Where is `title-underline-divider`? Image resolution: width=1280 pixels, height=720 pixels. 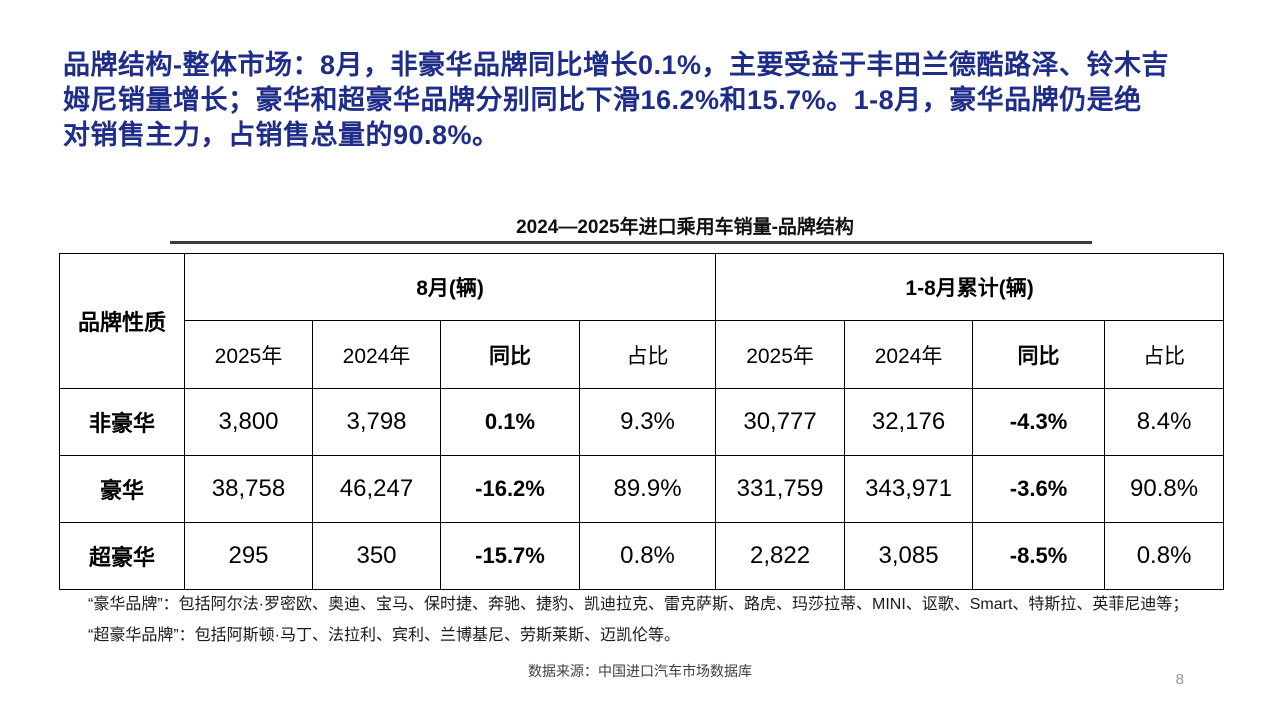 title-underline-divider is located at coordinates (631, 242).